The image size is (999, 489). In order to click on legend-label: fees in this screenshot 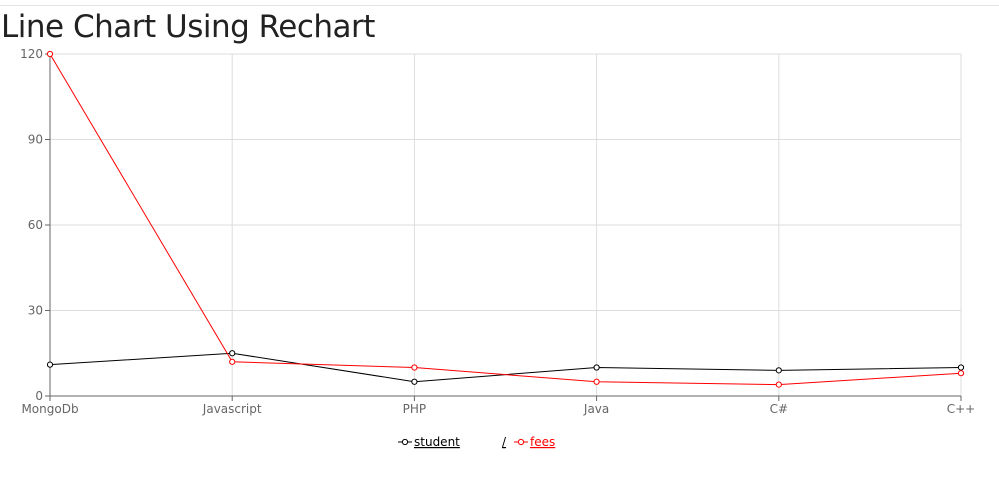, I will do `click(542, 442)`.